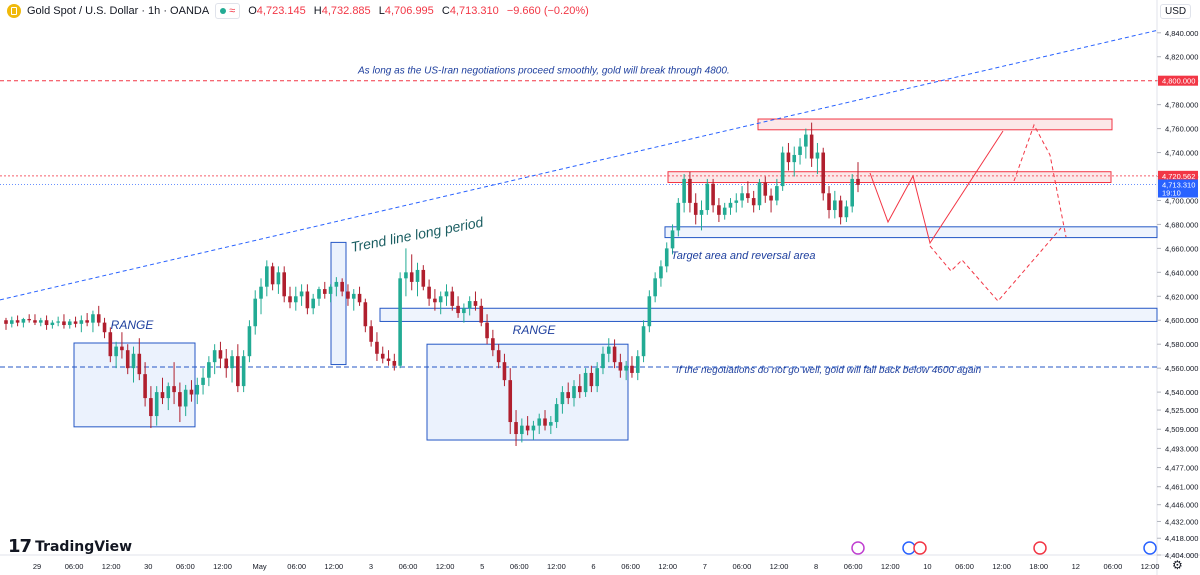 This screenshot has height=575, width=1200. What do you see at coordinates (118, 11) in the screenshot?
I see `symbol-title: Gold Spot / U.S. Dollar · 1h · OANDA` at bounding box center [118, 11].